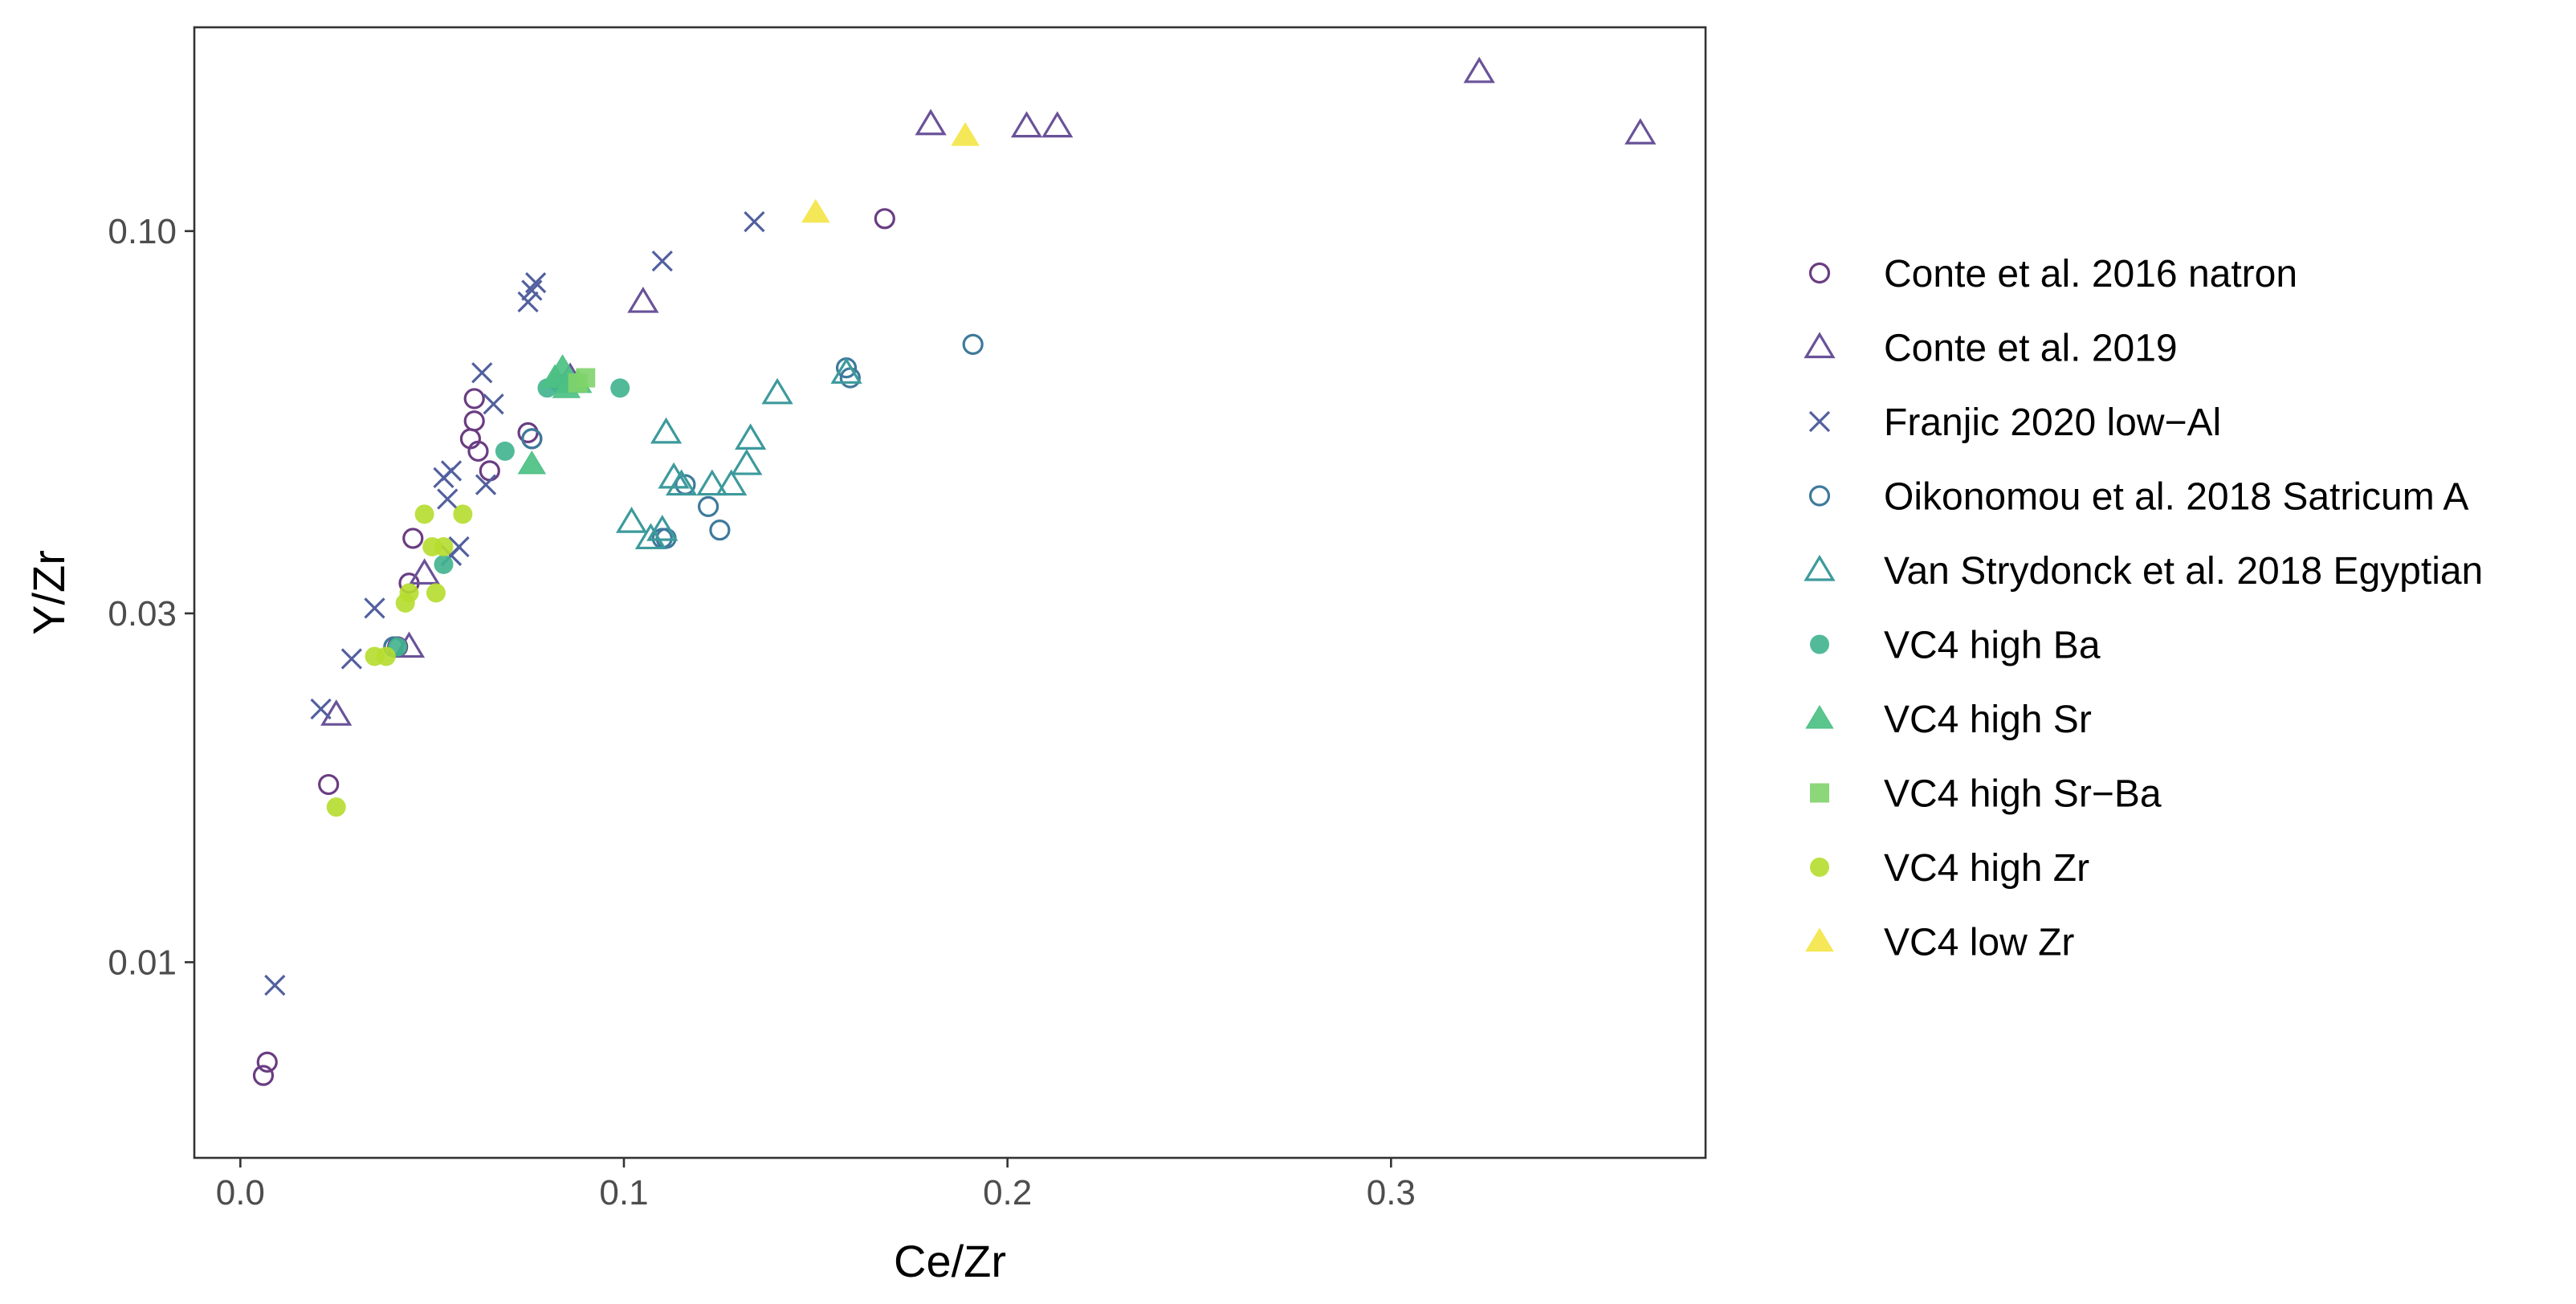 The image size is (2576, 1304). I want to click on x-tick-label: 0.0, so click(240, 1192).